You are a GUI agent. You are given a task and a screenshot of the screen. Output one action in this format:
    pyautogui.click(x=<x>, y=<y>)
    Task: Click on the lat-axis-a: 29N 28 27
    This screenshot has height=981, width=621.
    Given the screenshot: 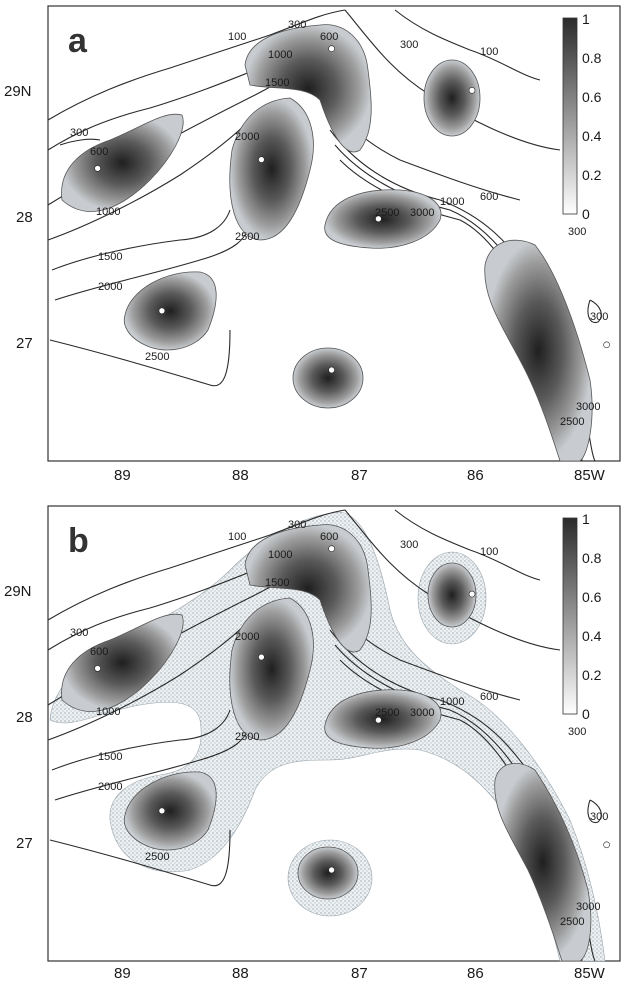 What is the action you would take?
    pyautogui.click(x=18, y=217)
    